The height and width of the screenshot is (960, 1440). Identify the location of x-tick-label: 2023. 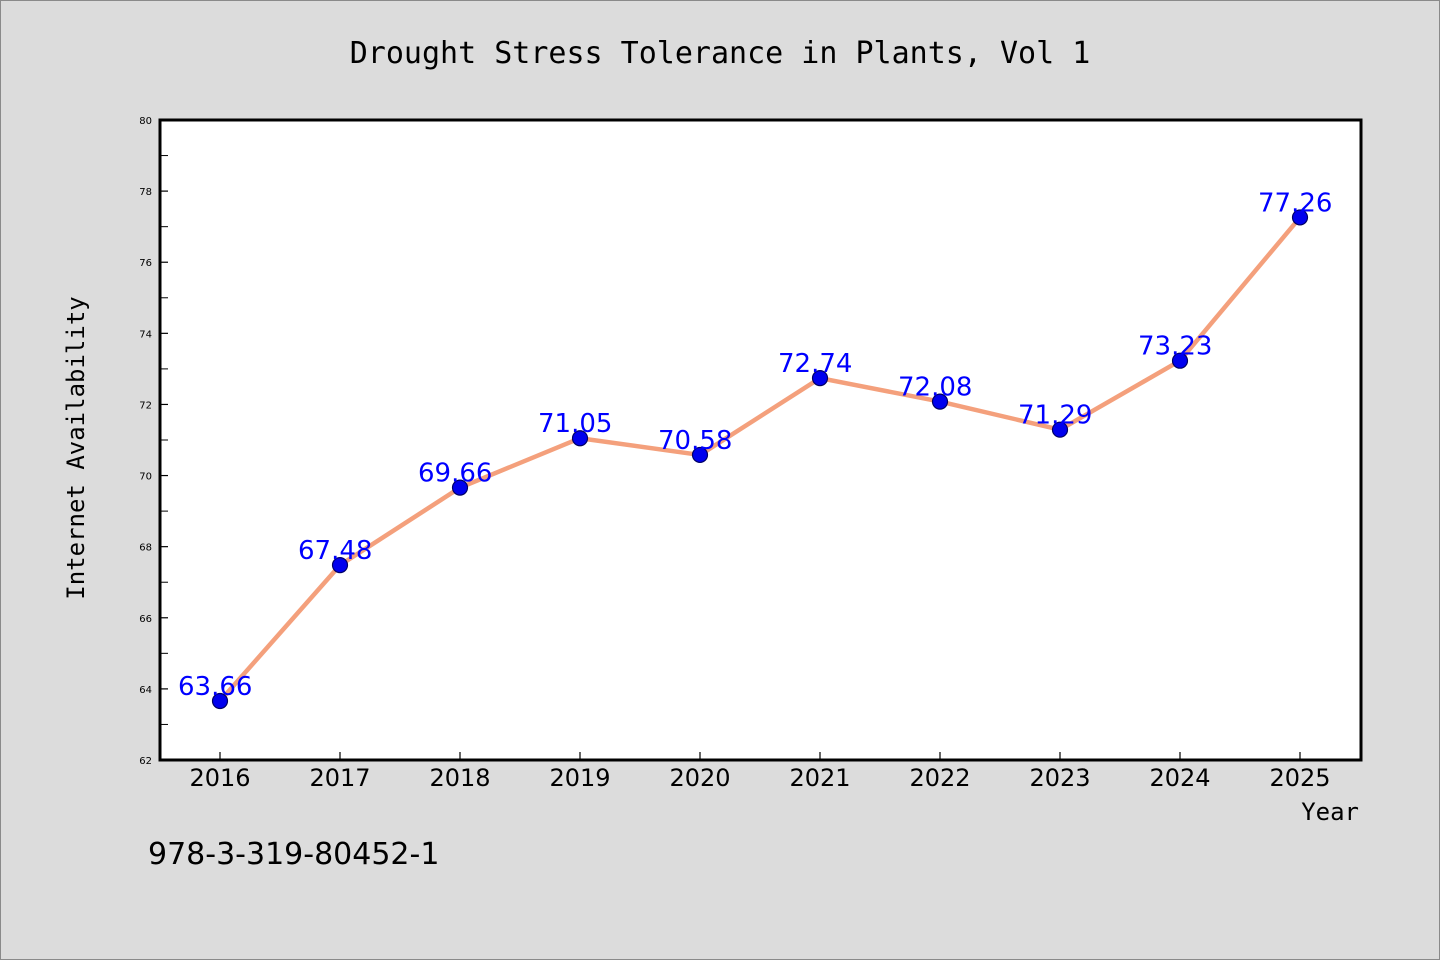
(1059, 778).